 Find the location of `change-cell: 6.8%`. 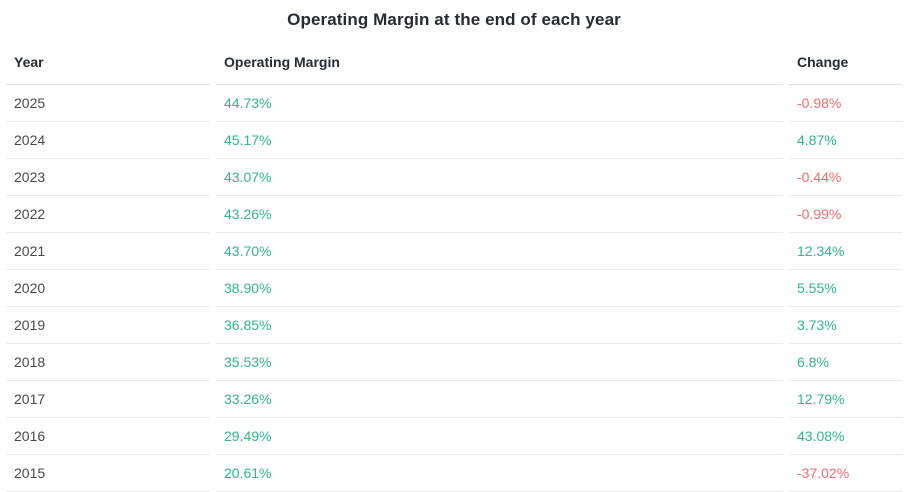

change-cell: 6.8% is located at coordinates (845, 362).